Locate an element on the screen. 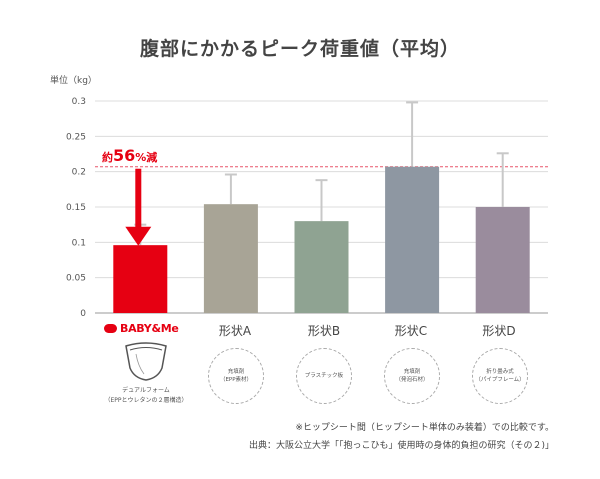  chart-title: 腹部にかかるピーク荷重値（平均） is located at coordinates (299, 49).